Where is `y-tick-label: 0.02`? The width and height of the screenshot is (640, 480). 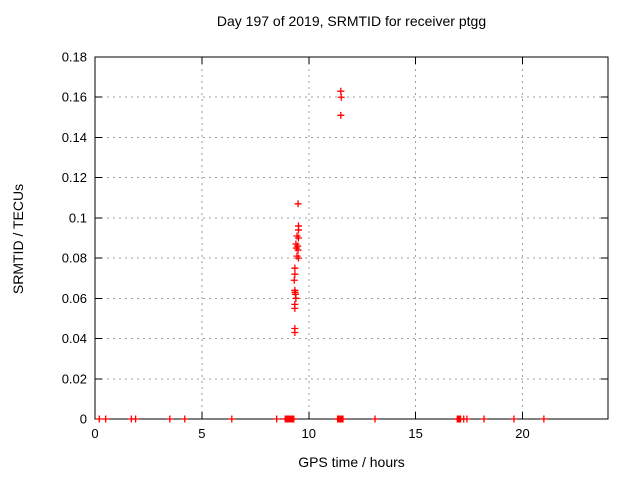 y-tick-label: 0.02 is located at coordinates (74, 378).